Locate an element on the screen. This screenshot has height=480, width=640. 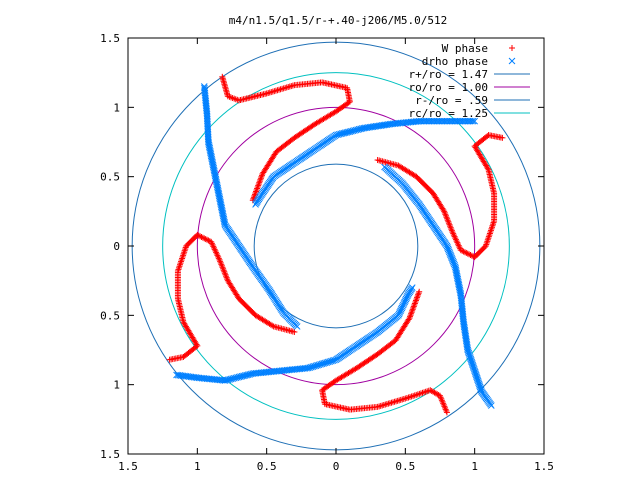
legend-item-1: drho phase is located at coordinates (469, 61).